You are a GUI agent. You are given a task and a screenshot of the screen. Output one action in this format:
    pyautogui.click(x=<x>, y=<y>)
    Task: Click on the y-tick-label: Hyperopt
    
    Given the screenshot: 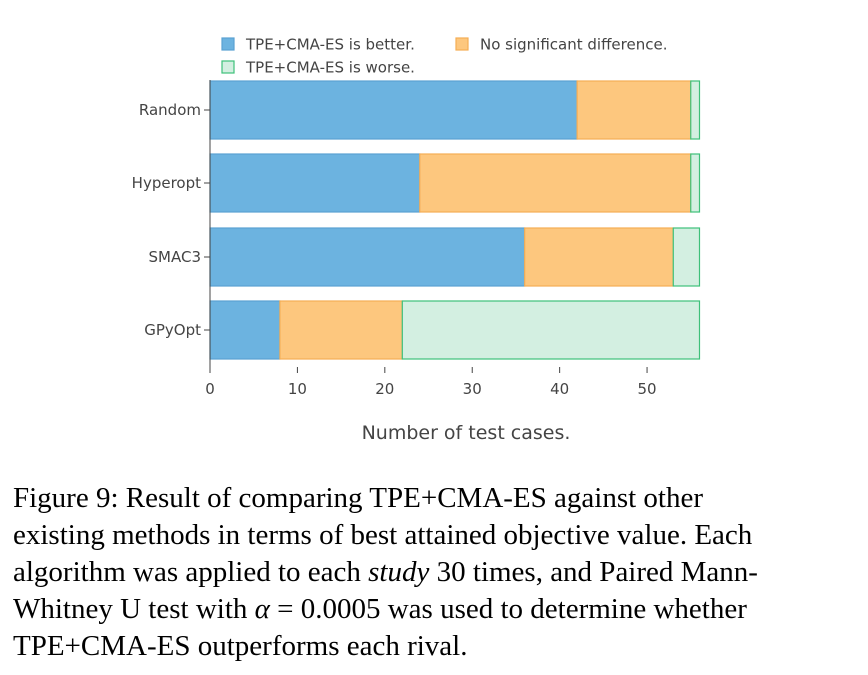 What is the action you would take?
    pyautogui.click(x=166, y=183)
    